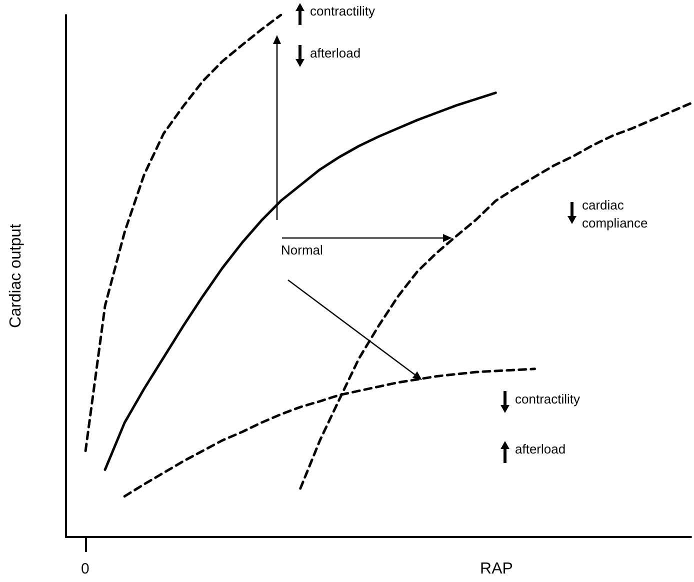 This screenshot has width=694, height=582. I want to click on text: 0, so click(85, 569).